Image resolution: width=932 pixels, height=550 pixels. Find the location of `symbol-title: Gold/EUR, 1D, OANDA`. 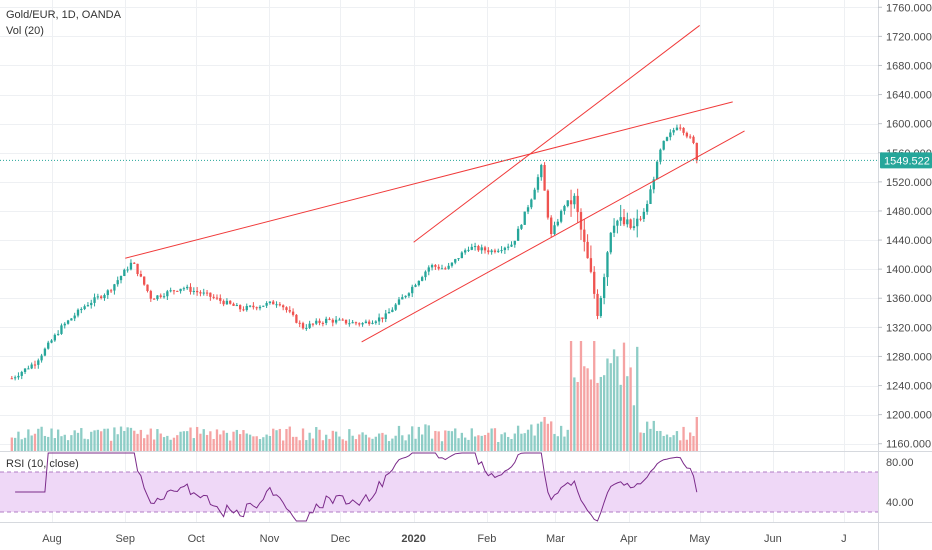

symbol-title: Gold/EUR, 1D, OANDA is located at coordinates (64, 15).